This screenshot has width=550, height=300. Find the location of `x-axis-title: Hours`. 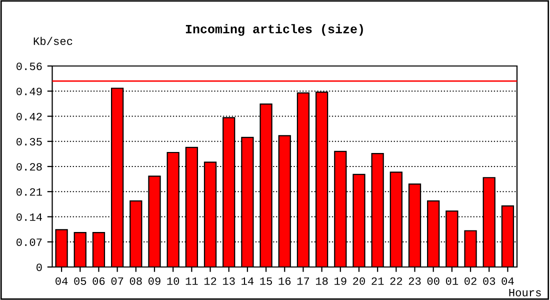

x-axis-title: Hours is located at coordinates (525, 292).